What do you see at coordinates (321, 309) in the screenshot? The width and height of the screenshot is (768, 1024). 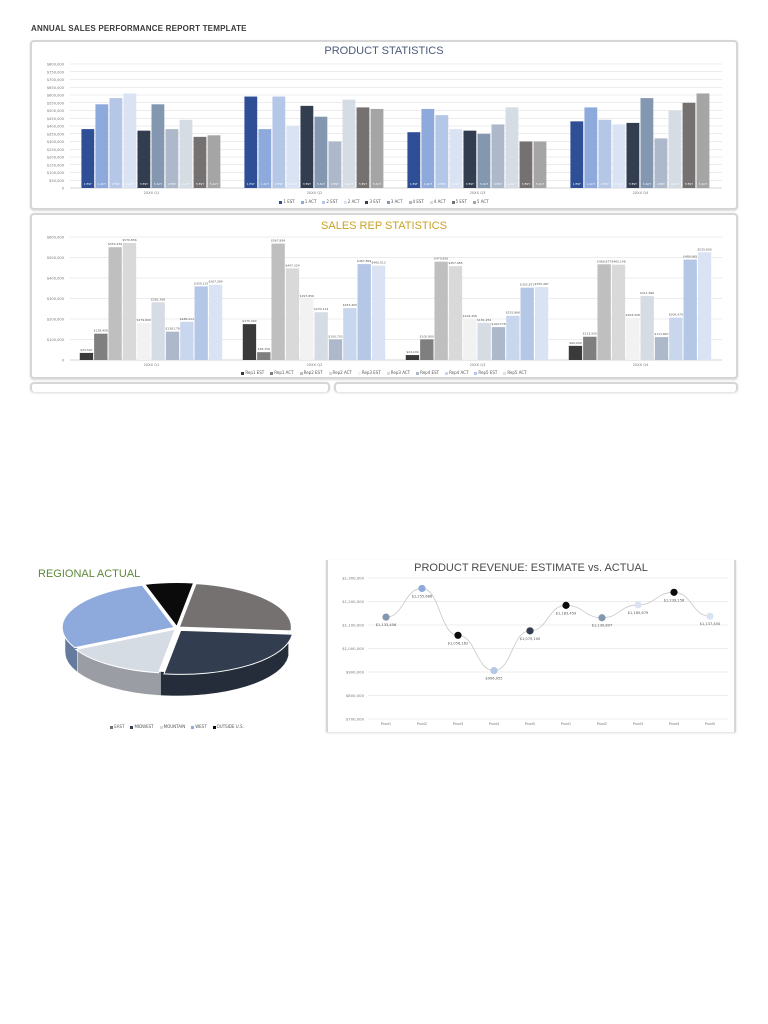 I see `rep-data-label: $233,114` at bounding box center [321, 309].